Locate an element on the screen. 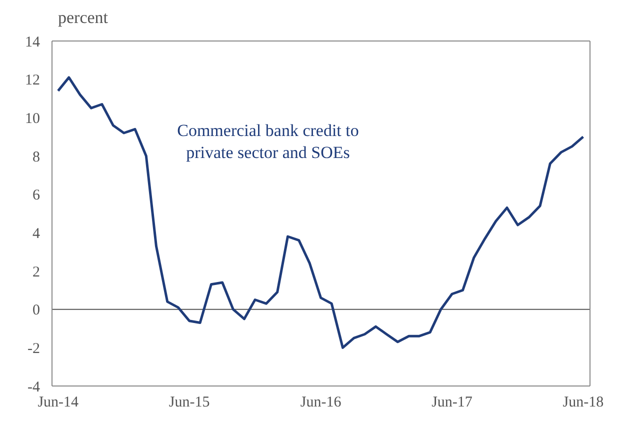 Image resolution: width=618 pixels, height=422 pixels. y-tick-label: 2 is located at coordinates (36, 272).